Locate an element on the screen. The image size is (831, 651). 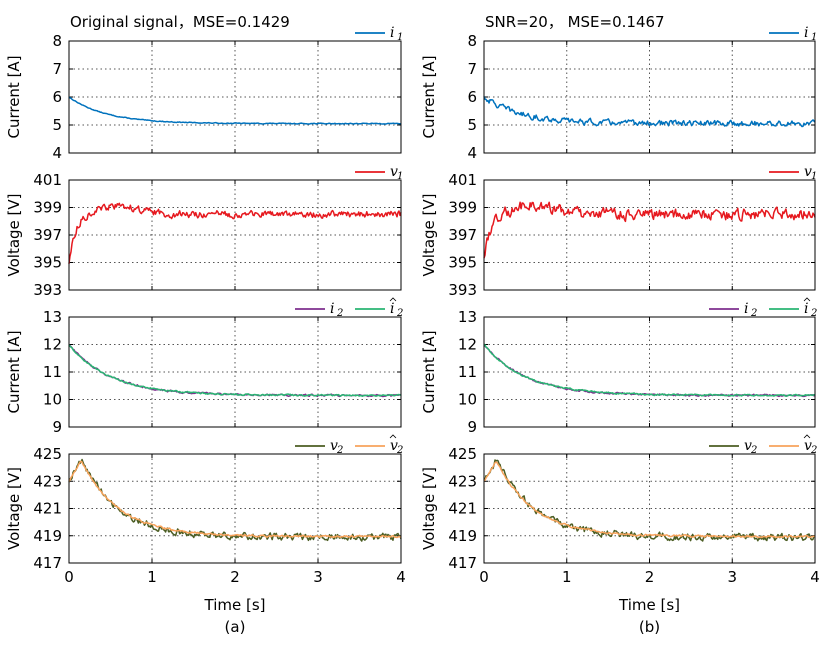
series-line-i2-hat is located at coordinates (235, 370).